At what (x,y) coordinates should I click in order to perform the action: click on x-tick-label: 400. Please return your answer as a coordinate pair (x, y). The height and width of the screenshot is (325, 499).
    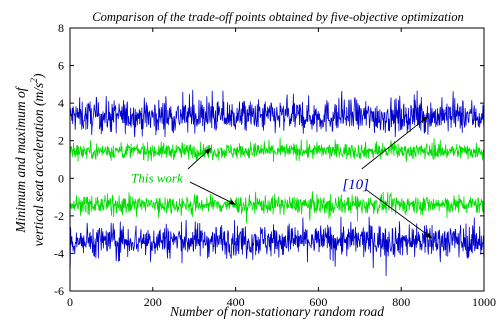
    Looking at the image, I should click on (236, 302).